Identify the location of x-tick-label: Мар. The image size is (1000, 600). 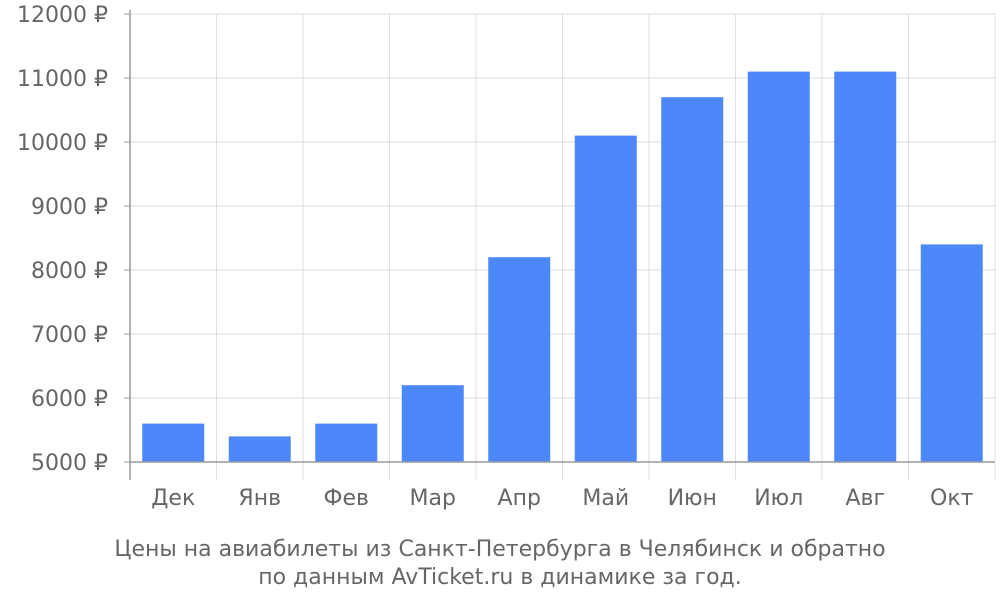
(433, 498).